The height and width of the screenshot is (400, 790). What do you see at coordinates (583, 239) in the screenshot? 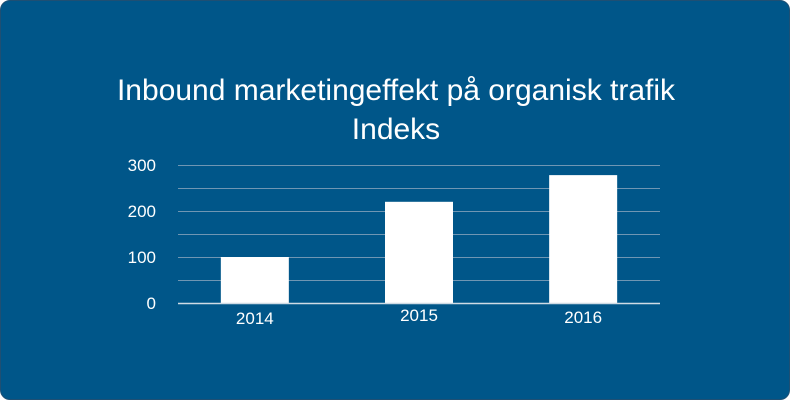
I see `bar-2016` at bounding box center [583, 239].